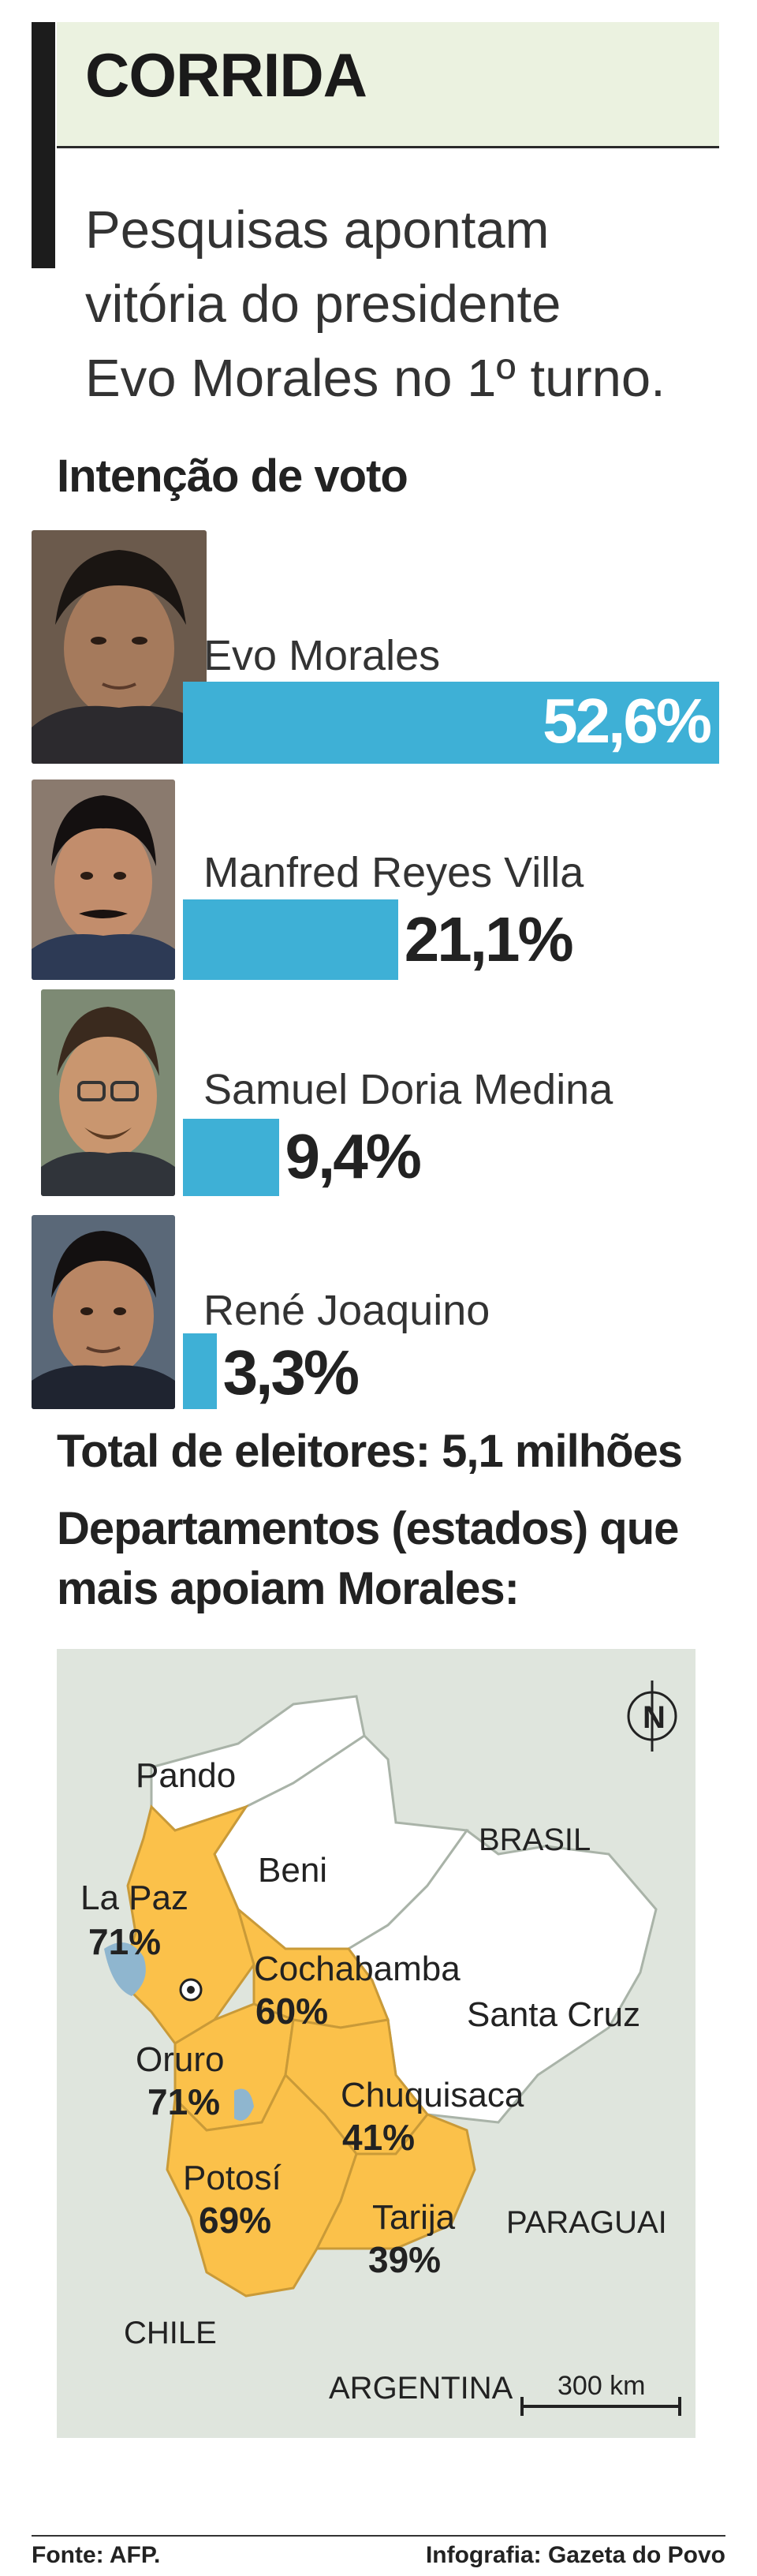  Describe the element at coordinates (96, 2555) in the screenshot. I see `footer-source: Fonte: AFP.` at that location.